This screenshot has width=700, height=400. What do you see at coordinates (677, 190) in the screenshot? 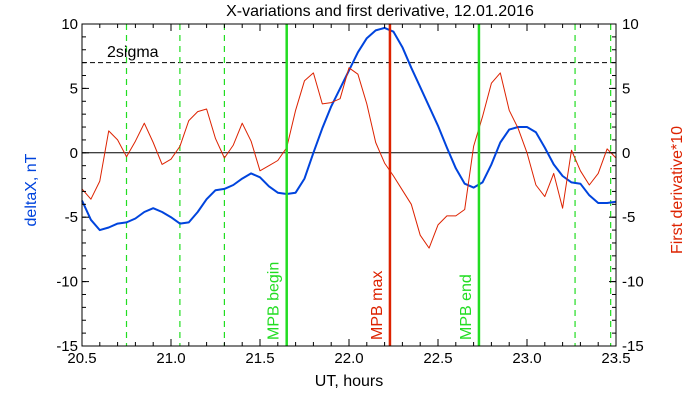
I see `y-axis-right-title: First derivative*10` at bounding box center [677, 190].